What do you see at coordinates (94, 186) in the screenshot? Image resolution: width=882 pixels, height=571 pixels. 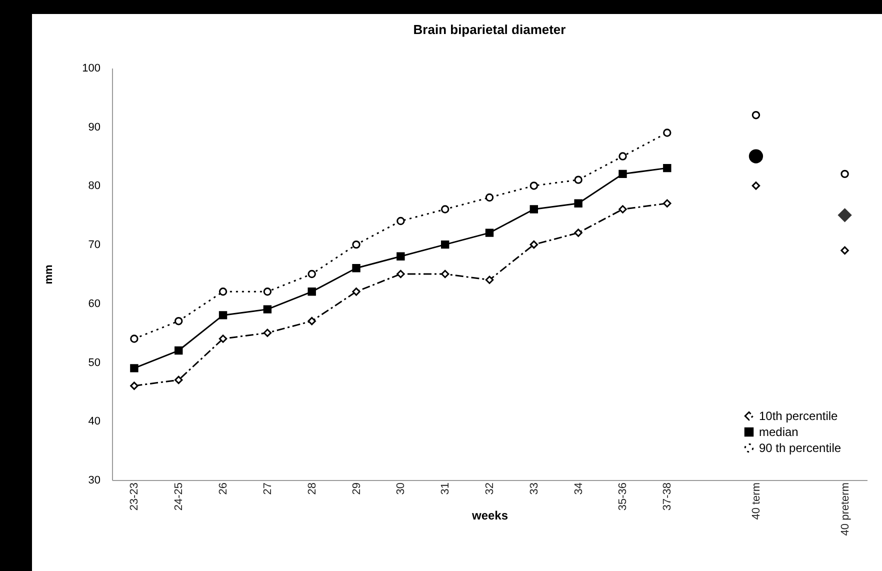 I see `y-tick-label: 80` at bounding box center [94, 186].